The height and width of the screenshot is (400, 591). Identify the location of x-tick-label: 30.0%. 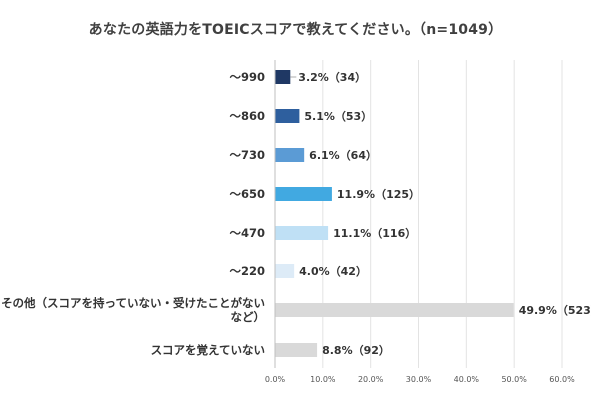
(419, 379).